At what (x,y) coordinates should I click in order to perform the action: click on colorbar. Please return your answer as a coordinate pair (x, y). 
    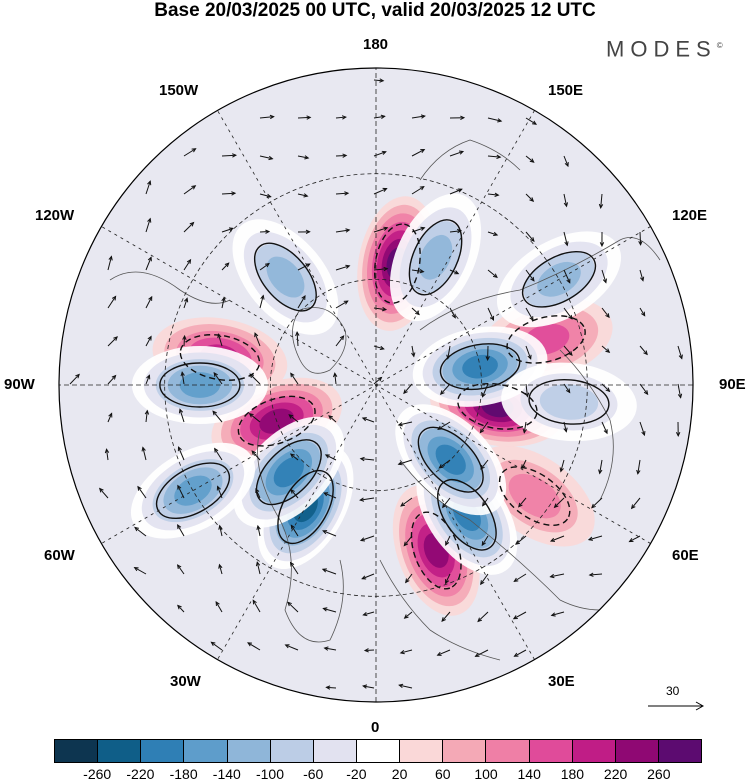
    Looking at the image, I should click on (378, 751).